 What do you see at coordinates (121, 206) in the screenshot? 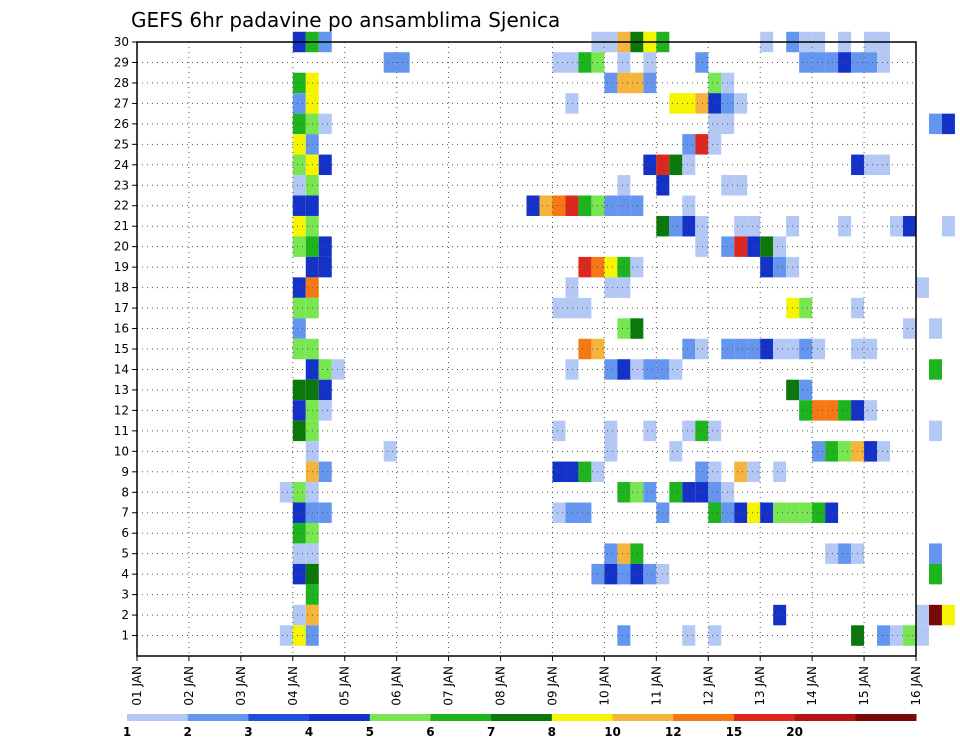
I see `y-tick-label: 22` at bounding box center [121, 206].